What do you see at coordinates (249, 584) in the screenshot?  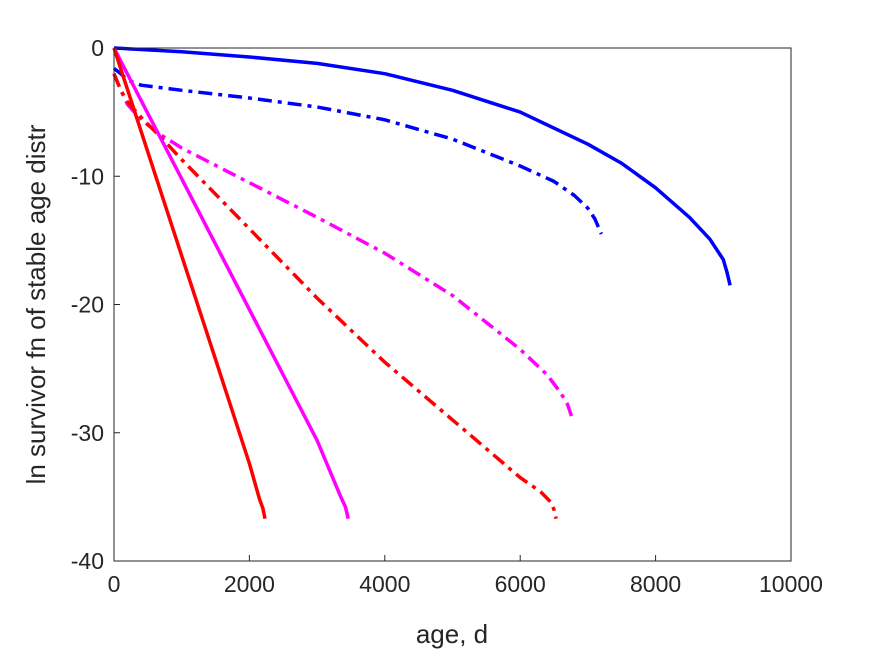 I see `x-tick-label: 2000` at bounding box center [249, 584].